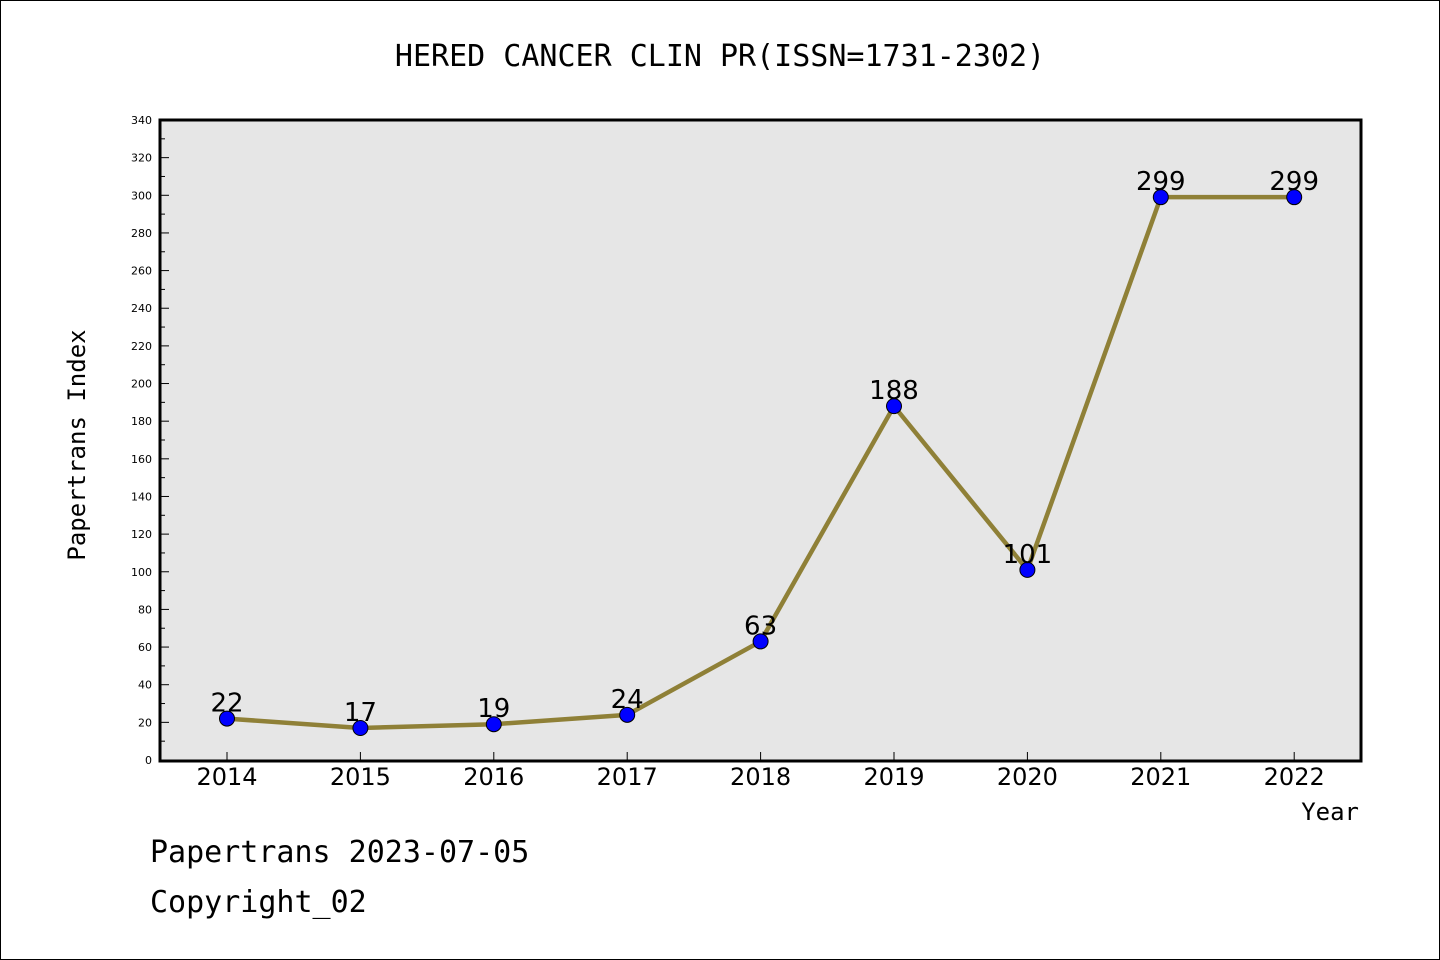 The height and width of the screenshot is (960, 1440). What do you see at coordinates (894, 391) in the screenshot?
I see `data-label: 188` at bounding box center [894, 391].